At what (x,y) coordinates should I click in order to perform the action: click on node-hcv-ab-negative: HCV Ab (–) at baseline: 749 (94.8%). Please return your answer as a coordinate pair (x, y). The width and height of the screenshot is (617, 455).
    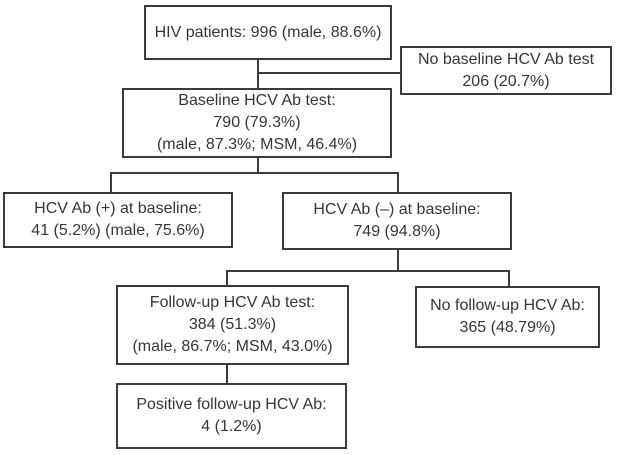
    Looking at the image, I should click on (397, 221).